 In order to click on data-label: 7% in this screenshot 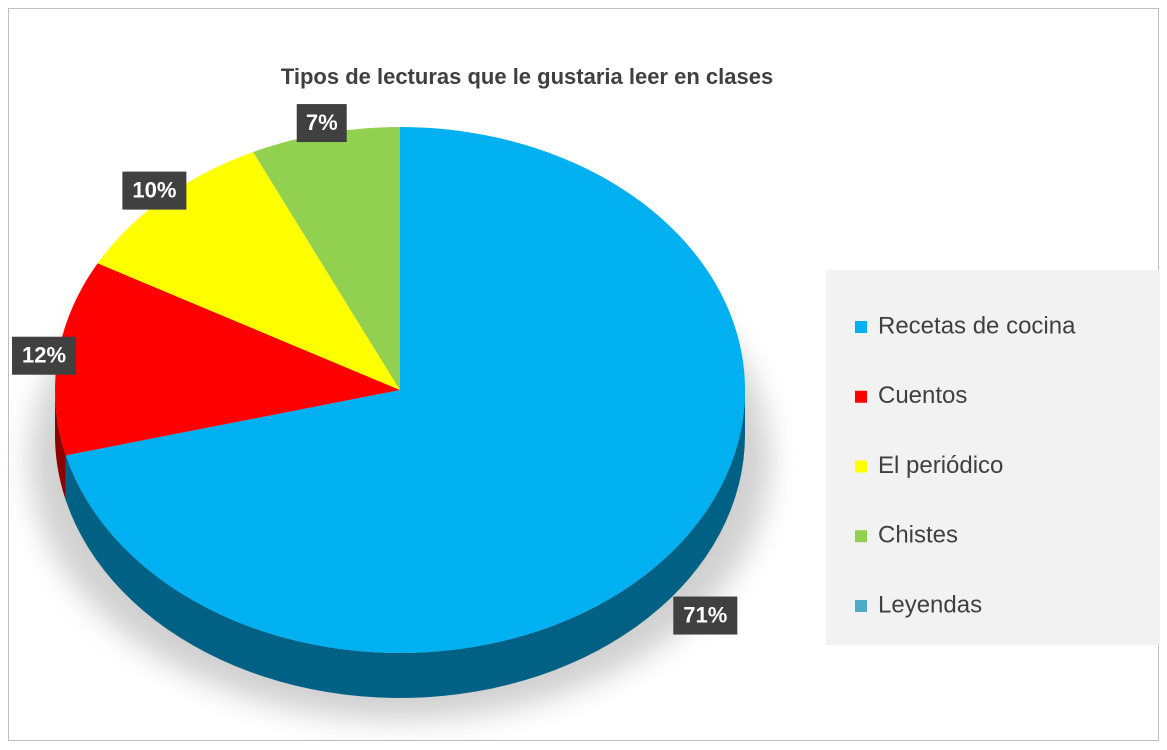, I will do `click(322, 122)`.